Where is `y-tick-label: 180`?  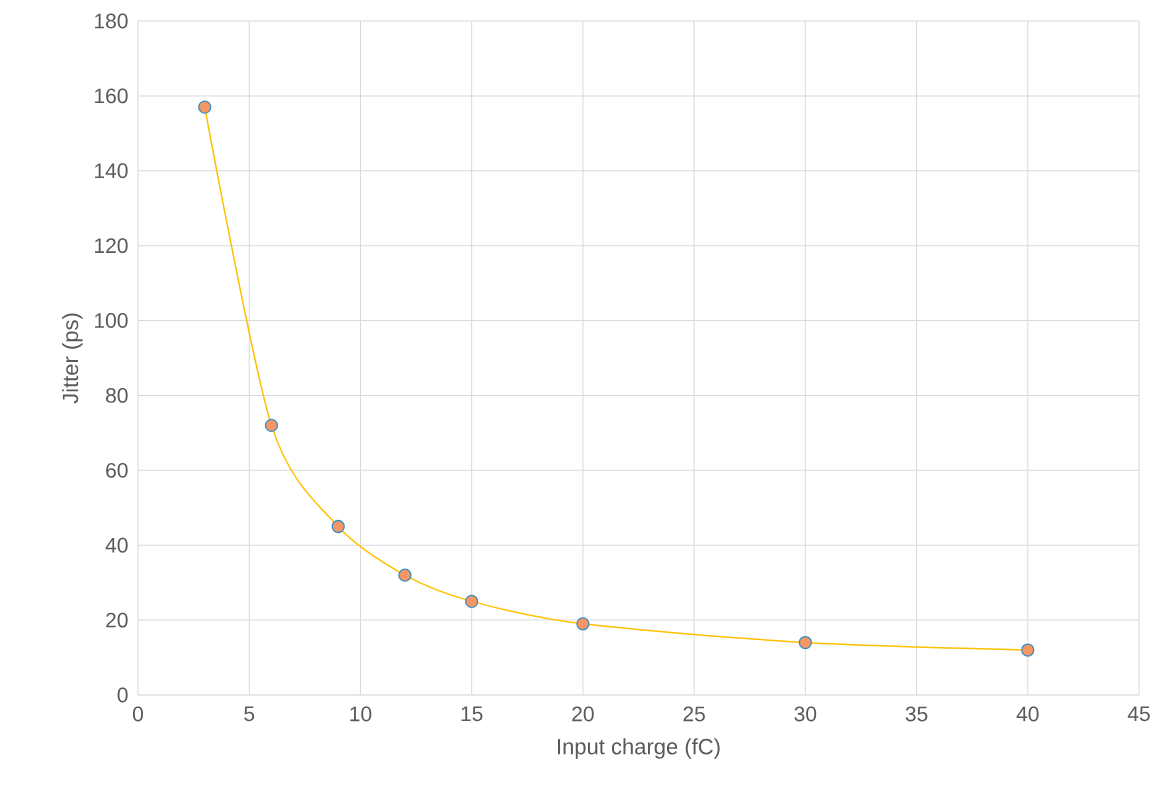
y-tick-label: 180 is located at coordinates (111, 21).